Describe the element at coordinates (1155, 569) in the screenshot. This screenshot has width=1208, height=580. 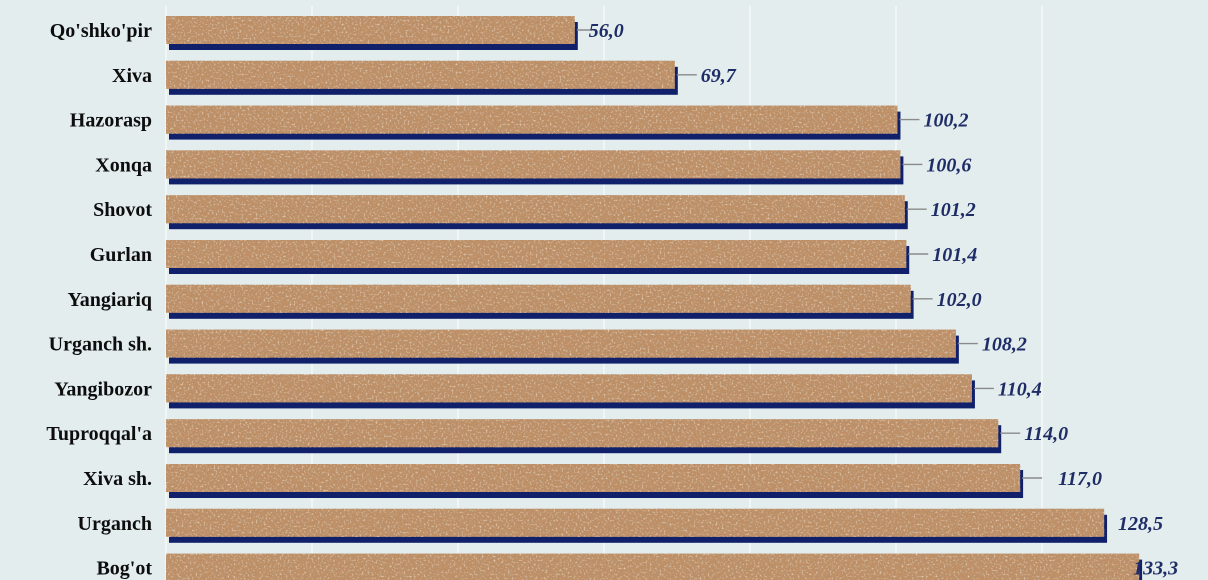
I see `value-label: 133,3` at that location.